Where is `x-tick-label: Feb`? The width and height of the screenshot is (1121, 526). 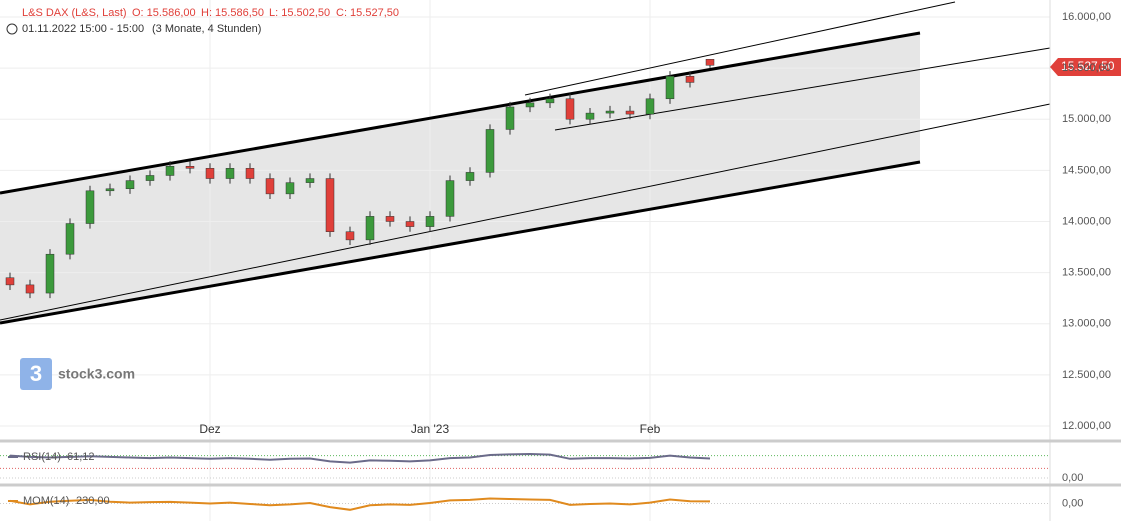
x-tick-label: Feb is located at coordinates (650, 429).